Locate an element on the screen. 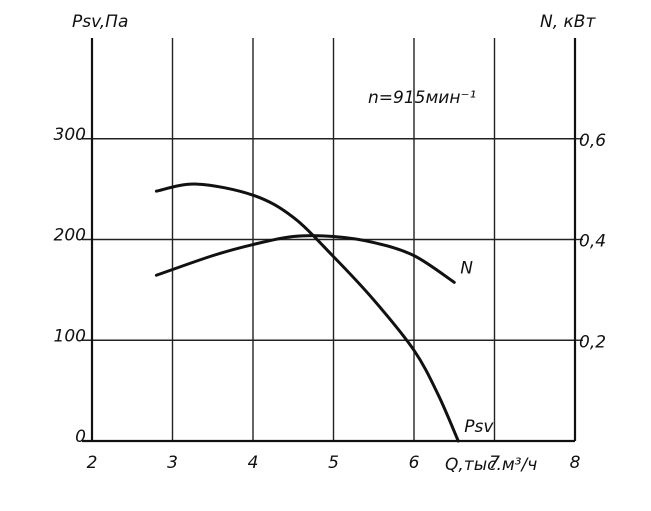 The image size is (651, 511). y2-tick-label: 0,2 is located at coordinates (592, 342).